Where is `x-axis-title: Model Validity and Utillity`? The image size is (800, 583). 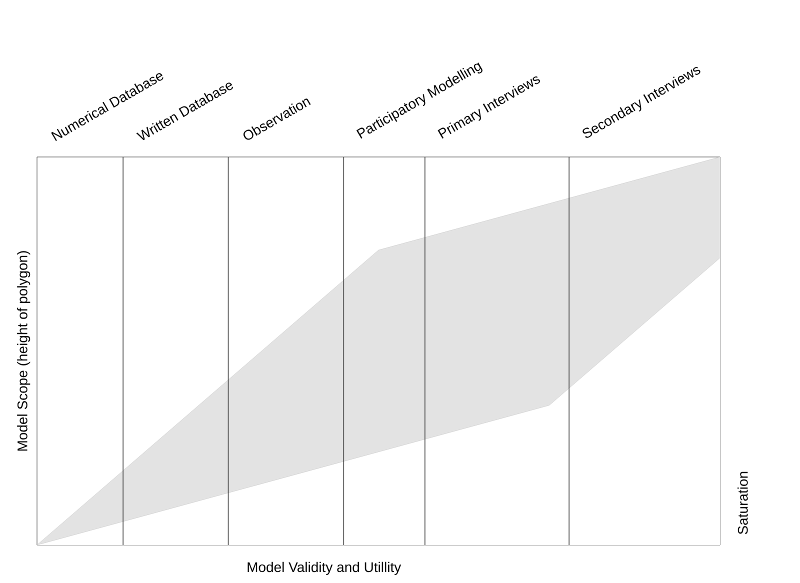 x-axis-title: Model Validity and Utillity is located at coordinates (325, 568).